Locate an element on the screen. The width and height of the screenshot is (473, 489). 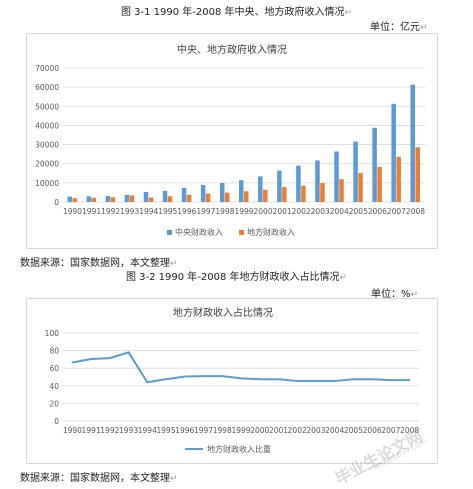
figure-2-unit: 单位：%↵ is located at coordinates (394, 292).